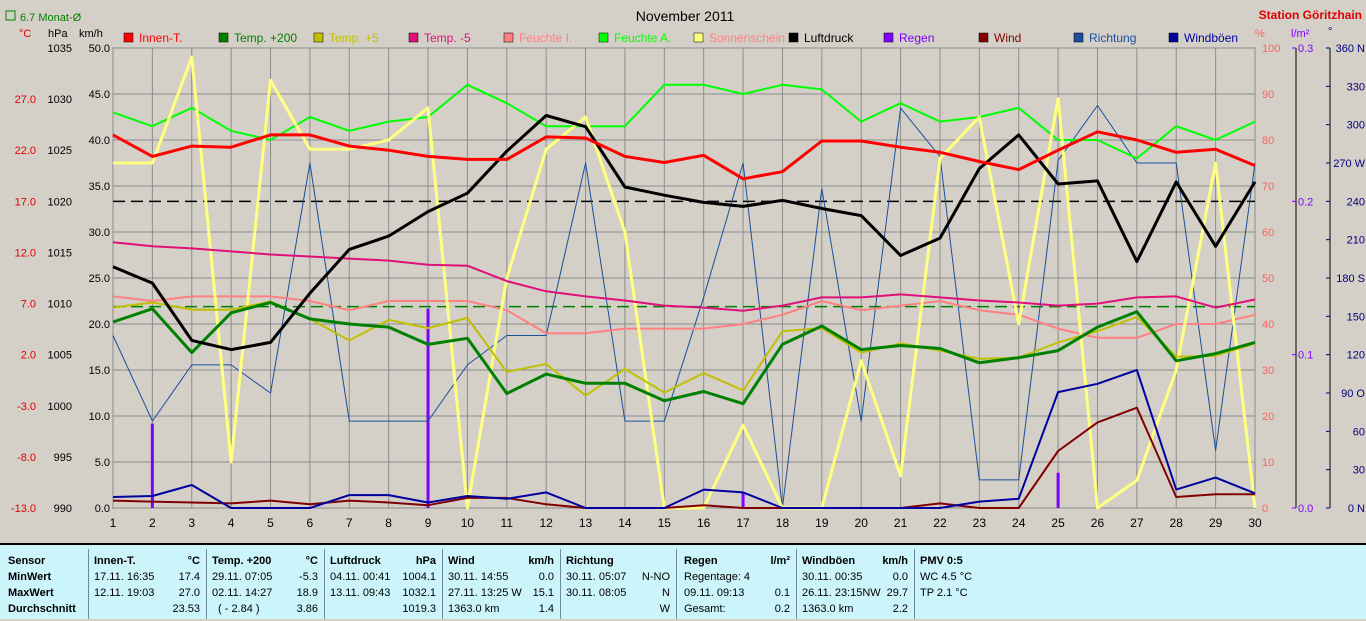 Image resolution: width=1366 pixels, height=621 pixels. Describe the element at coordinates (242, 593) in the screenshot. I see `temp200-max-time: 02.11. 14:27` at that location.